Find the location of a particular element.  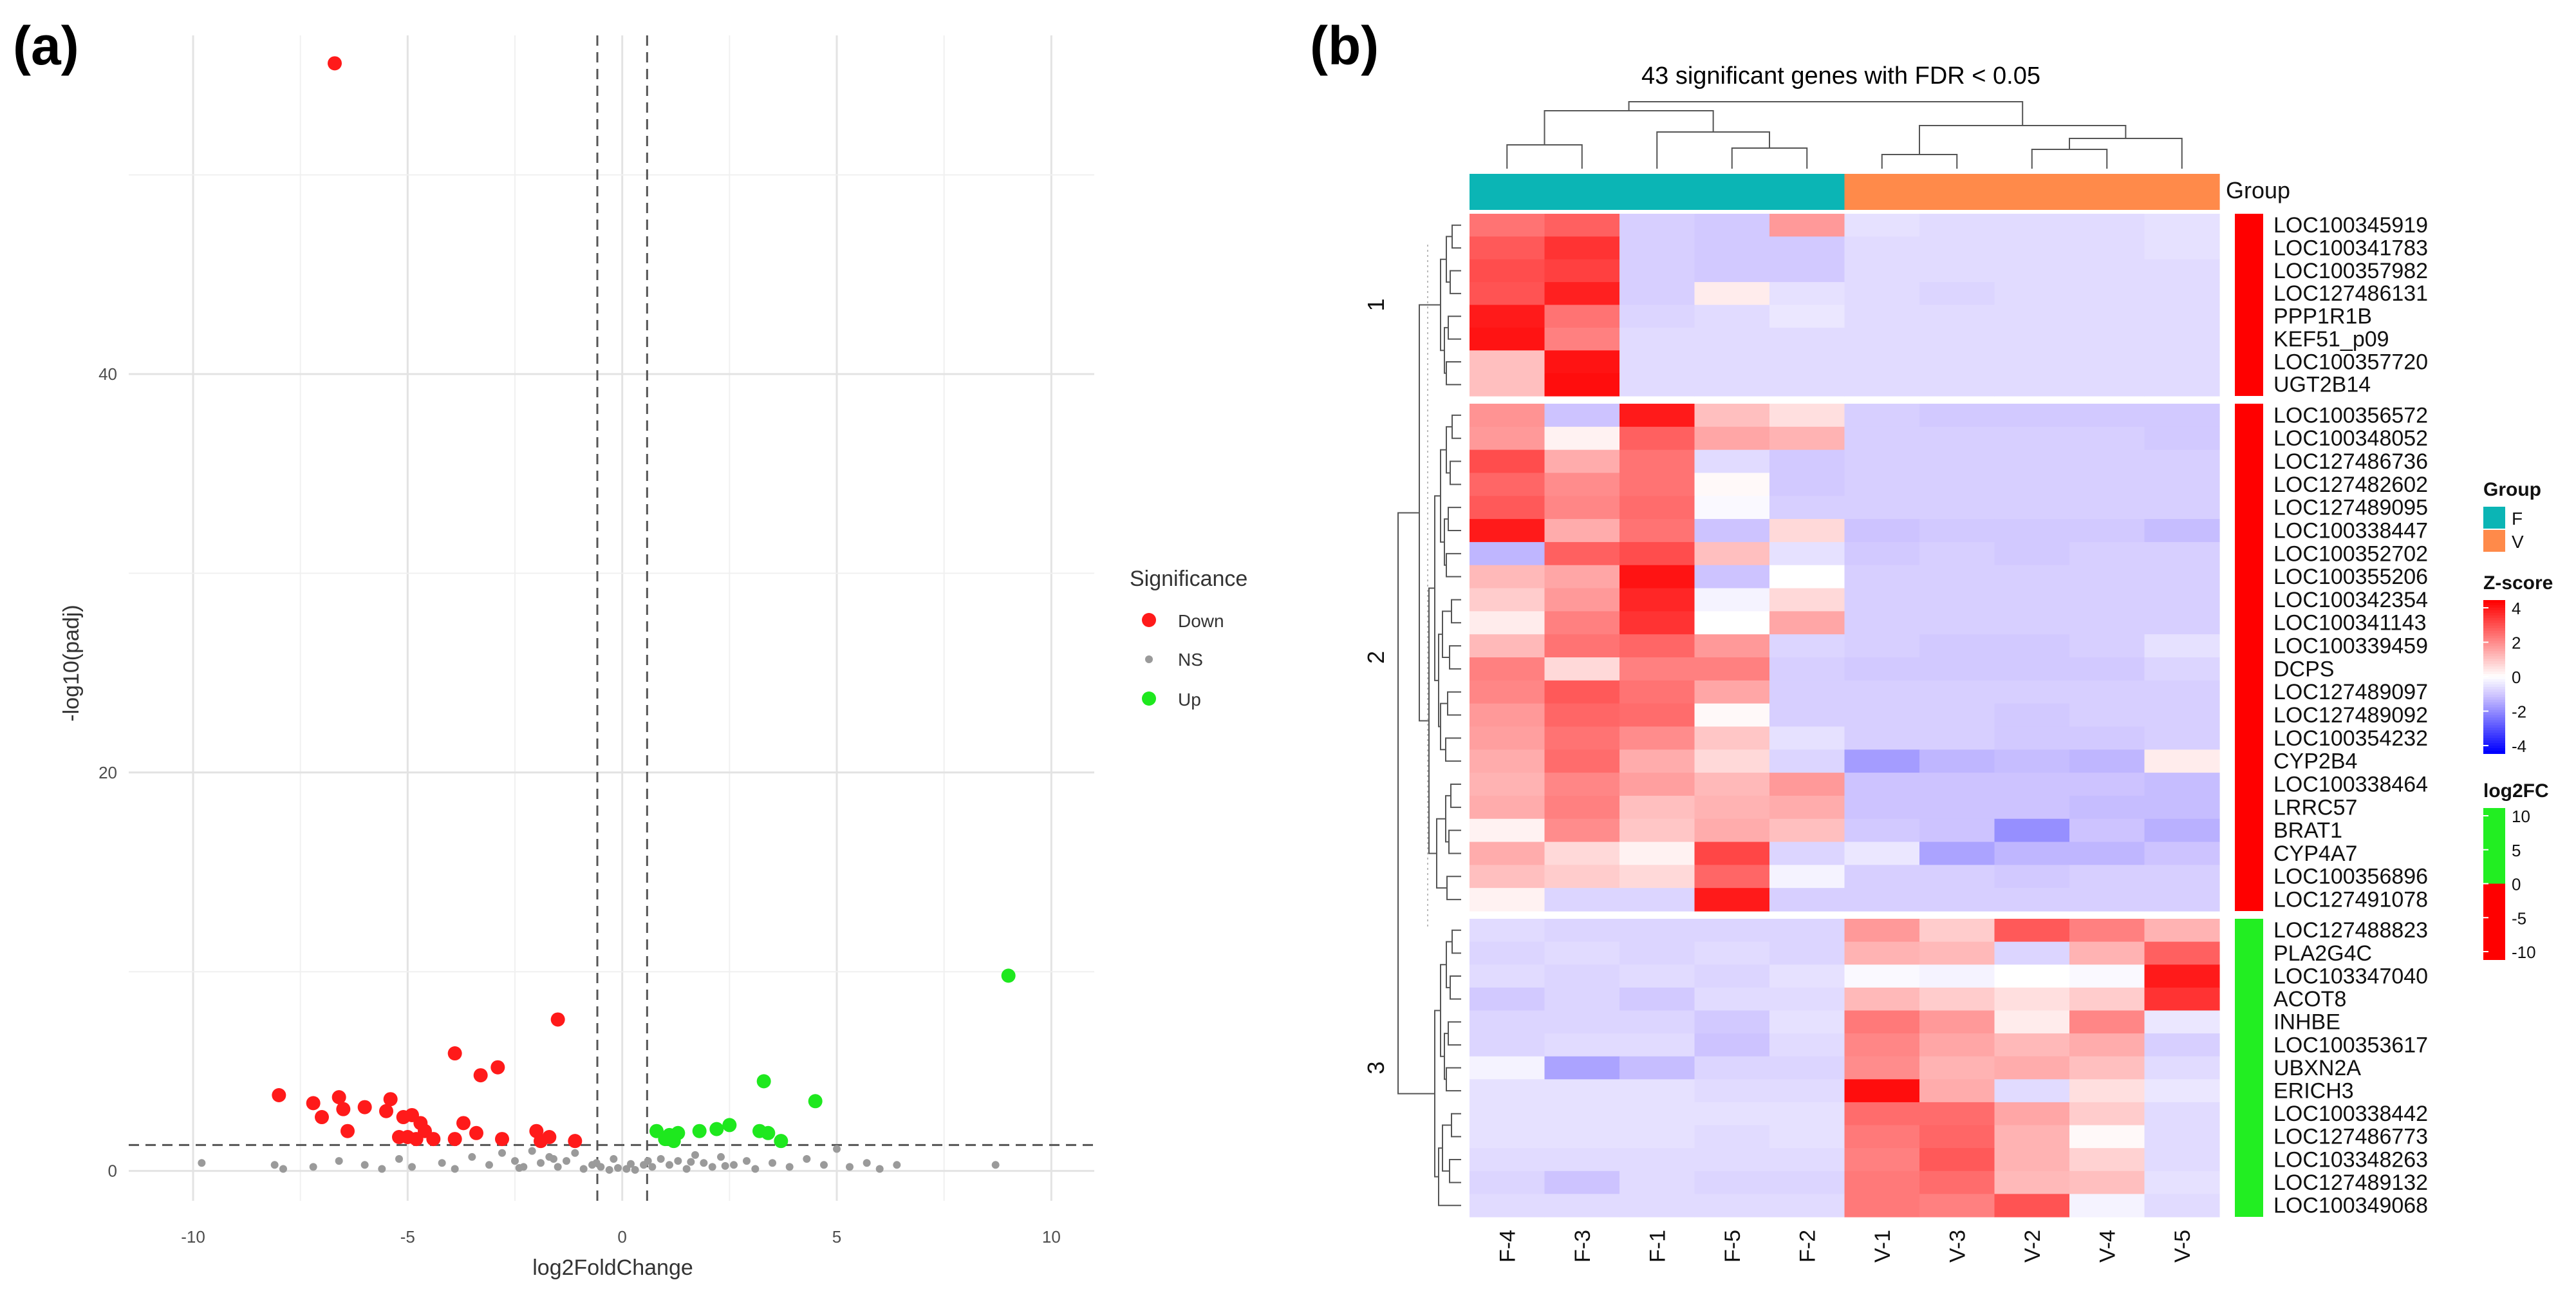

group-annotation-bar is located at coordinates (1845, 192).